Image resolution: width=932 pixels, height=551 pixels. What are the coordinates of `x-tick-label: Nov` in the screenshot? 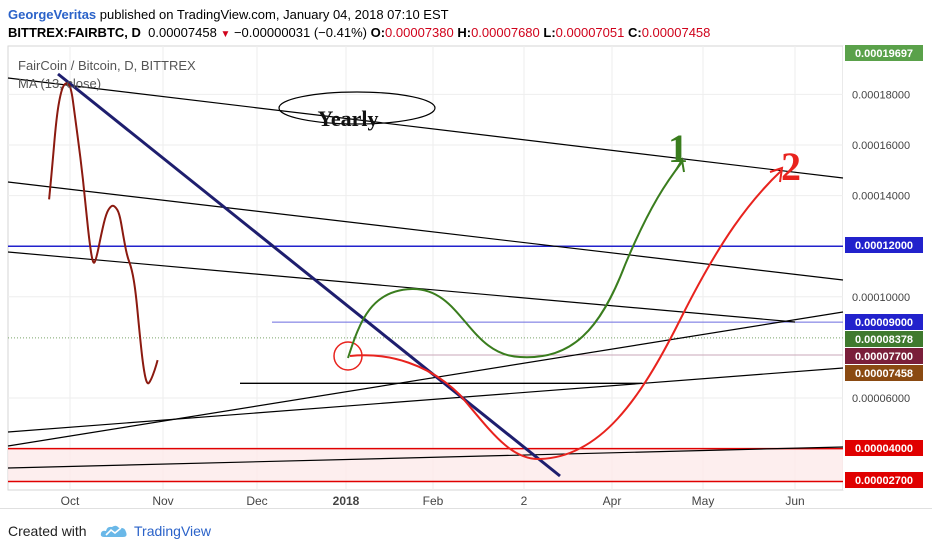 It's located at (162, 501).